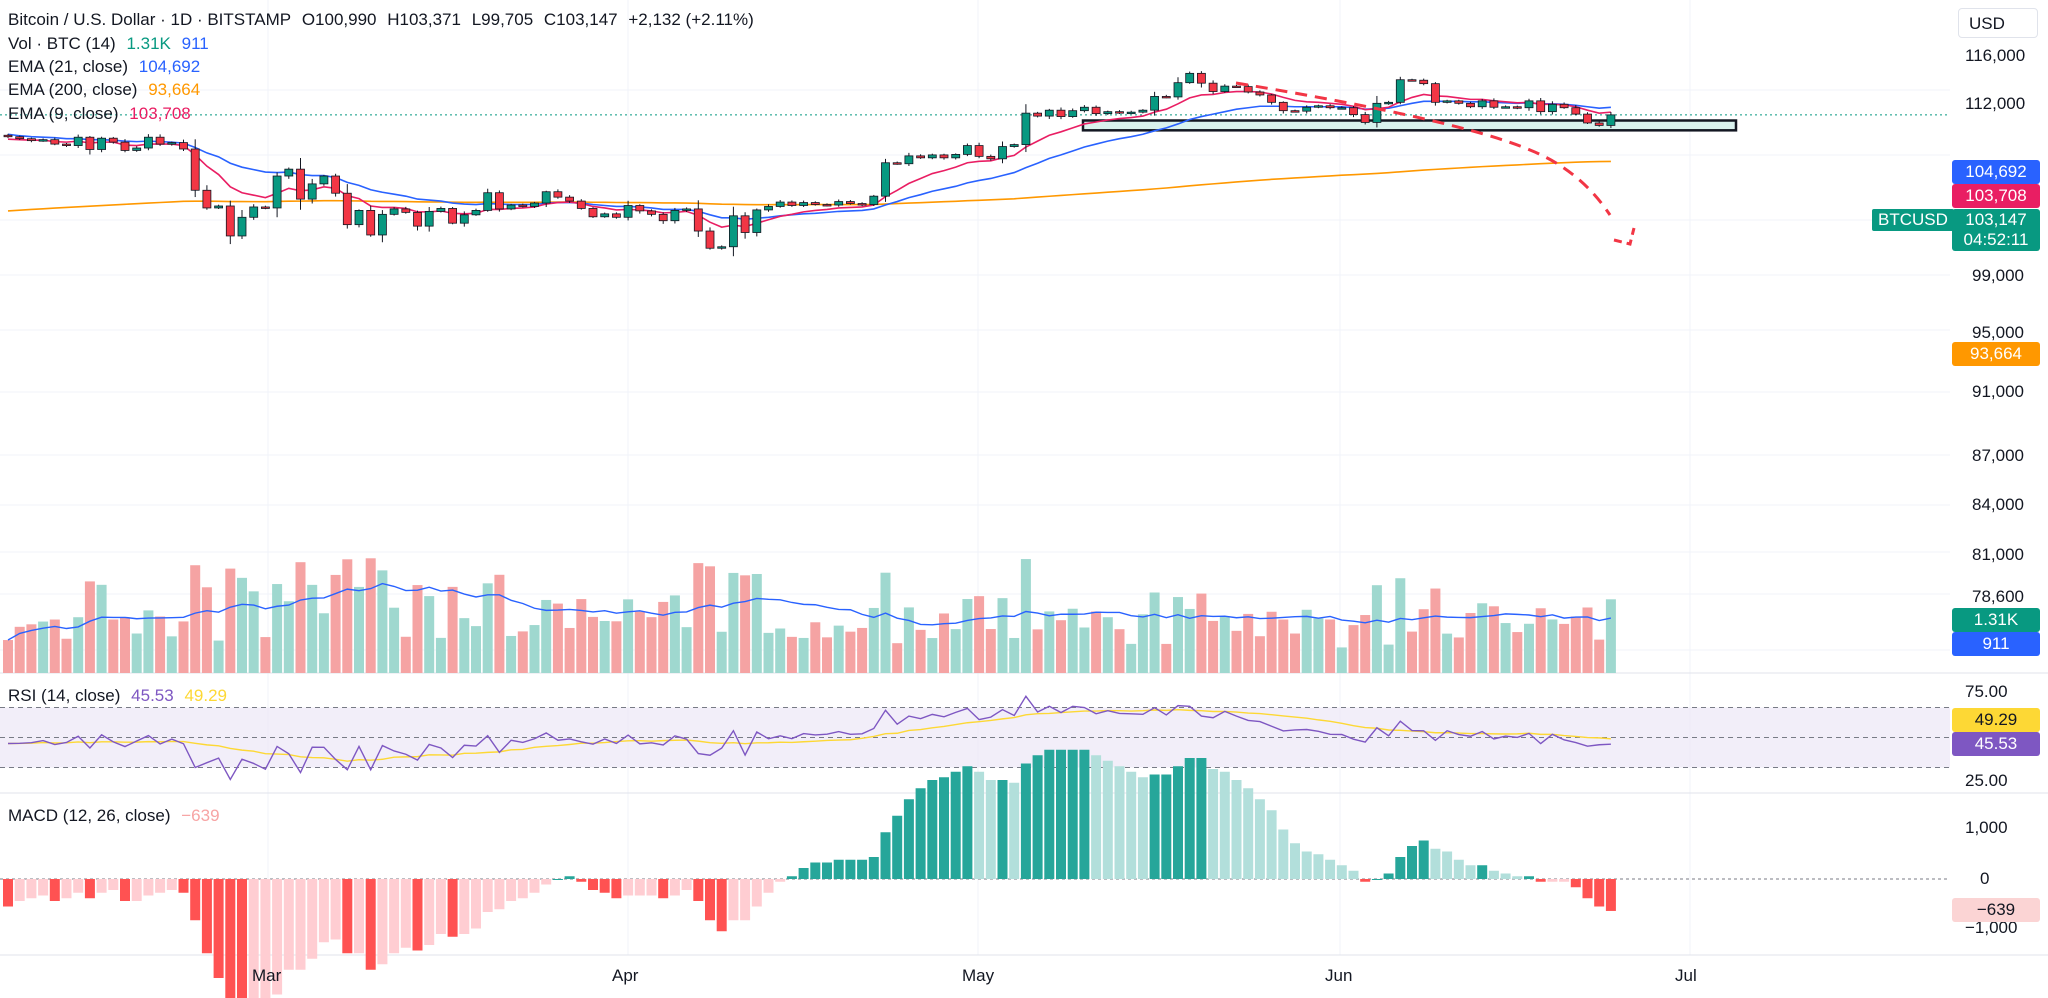 This screenshot has height=998, width=2048. I want to click on candlesticks, so click(809, 164).